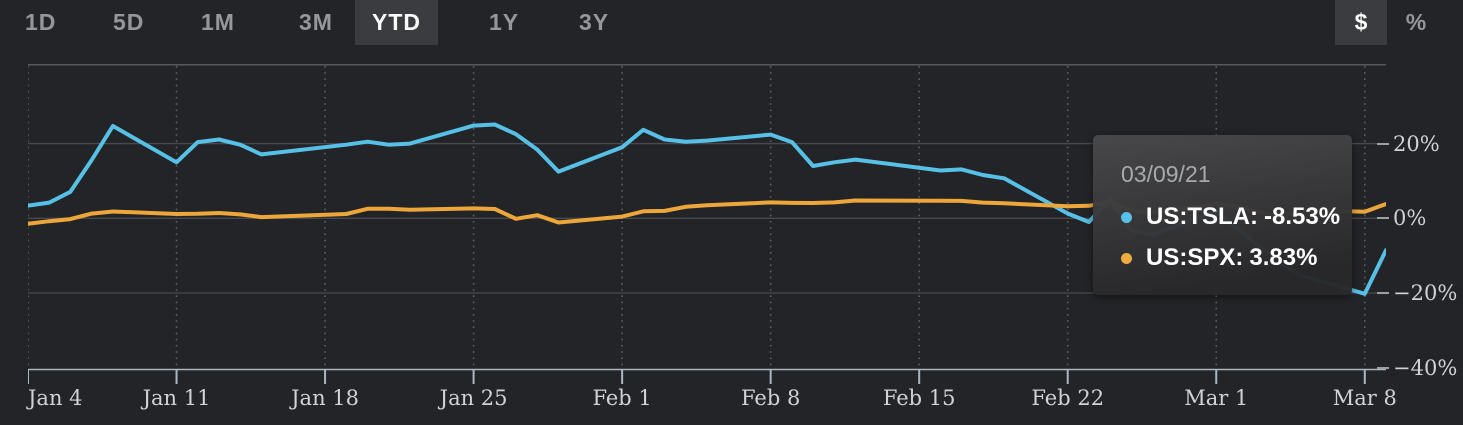 The height and width of the screenshot is (425, 1463). What do you see at coordinates (1126, 217) in the screenshot?
I see `tsla-series-dot-icon` at bounding box center [1126, 217].